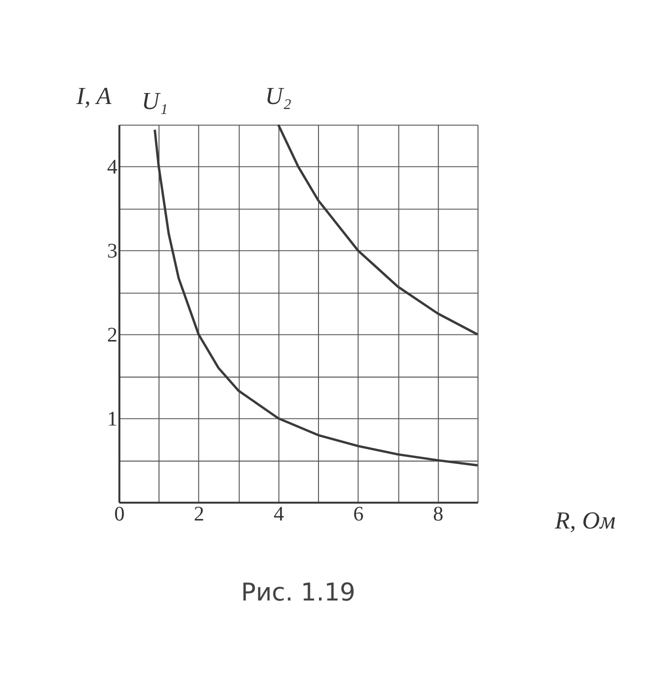 The width and height of the screenshot is (654, 691). I want to click on text: Рис. 1.19, so click(298, 591).